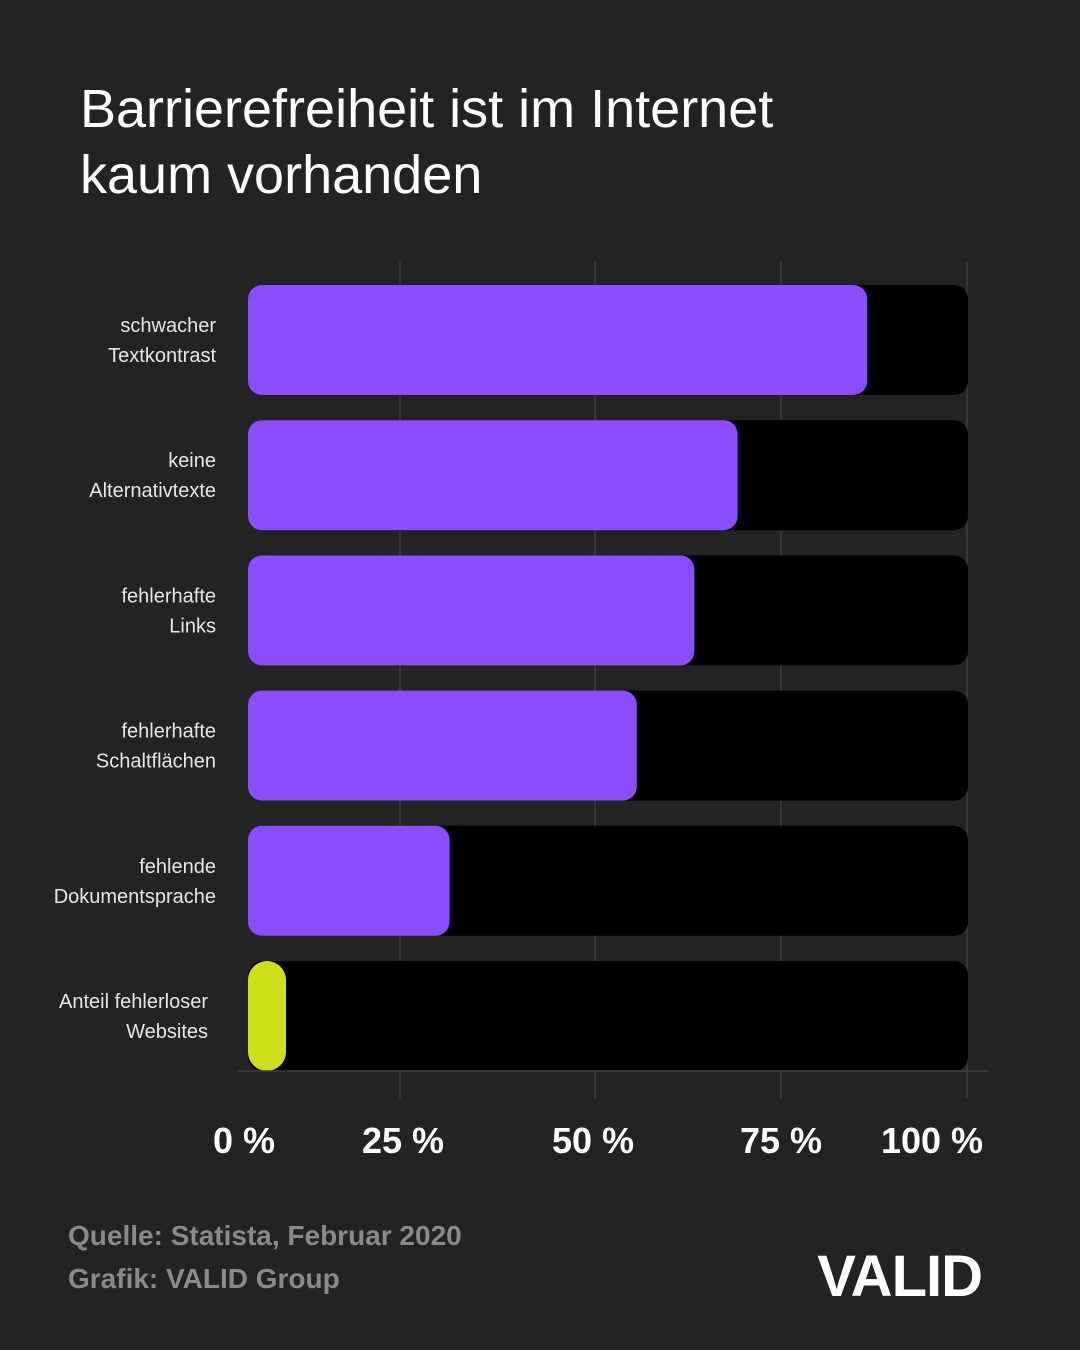 Image resolution: width=1080 pixels, height=1350 pixels. What do you see at coordinates (204, 1278) in the screenshot?
I see `credit-note: Grafik: VALID Group` at bounding box center [204, 1278].